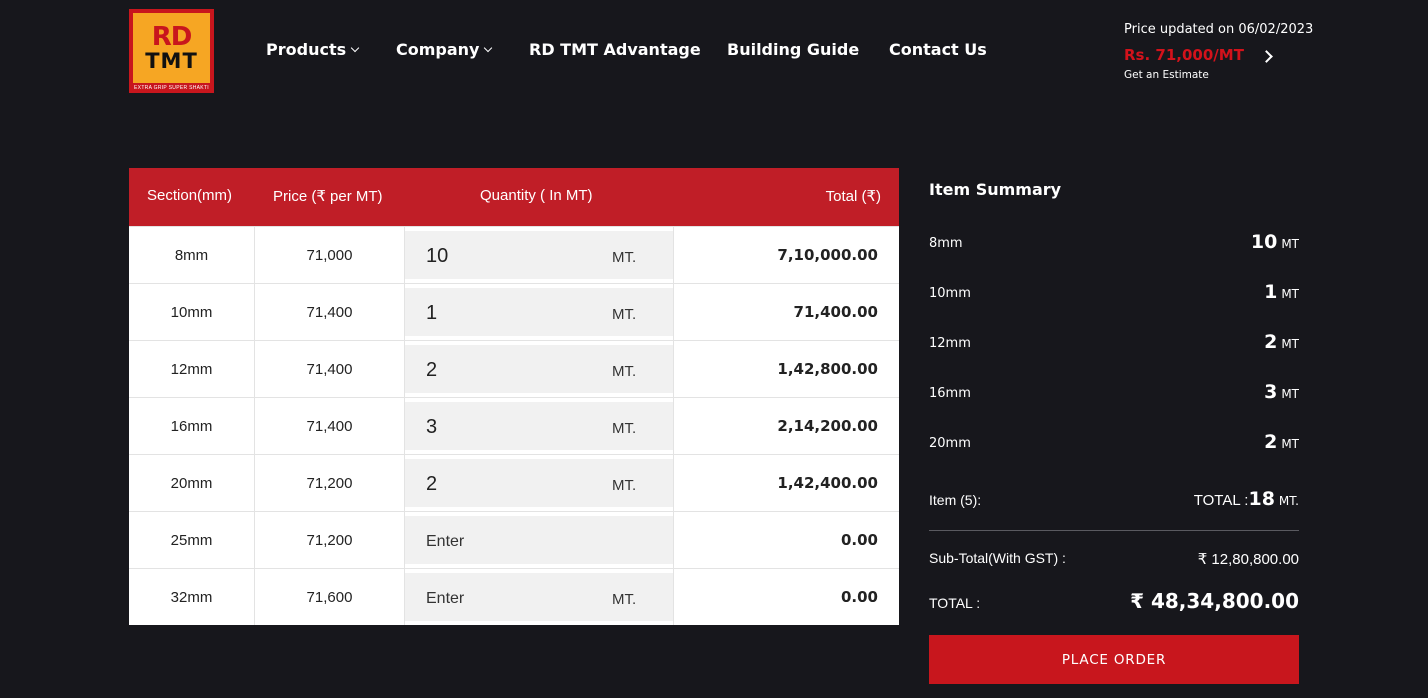  Describe the element at coordinates (853, 196) in the screenshot. I see `header-total: Total (₹)` at that location.